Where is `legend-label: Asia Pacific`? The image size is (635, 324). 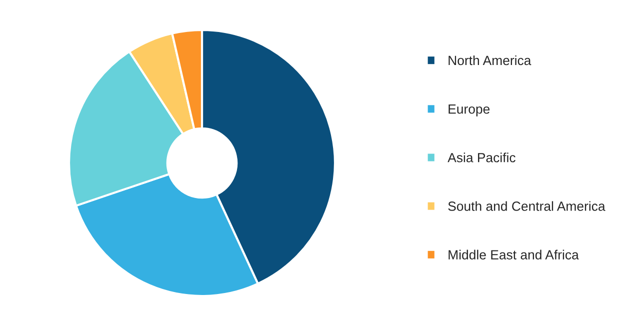 legend-label: Asia Pacific is located at coordinates (482, 157).